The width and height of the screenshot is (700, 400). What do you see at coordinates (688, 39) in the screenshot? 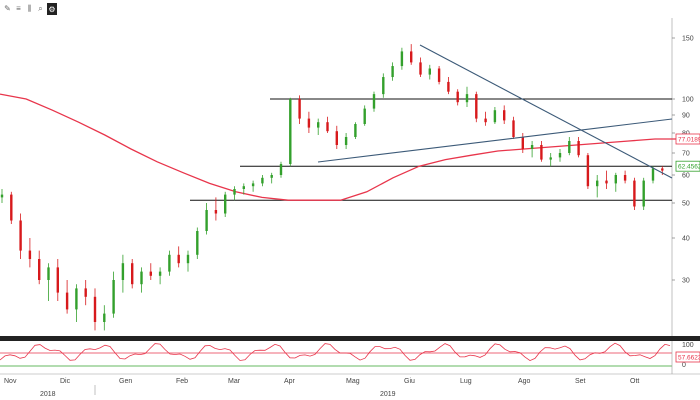
I see `y-tick-label: 150` at bounding box center [688, 39].